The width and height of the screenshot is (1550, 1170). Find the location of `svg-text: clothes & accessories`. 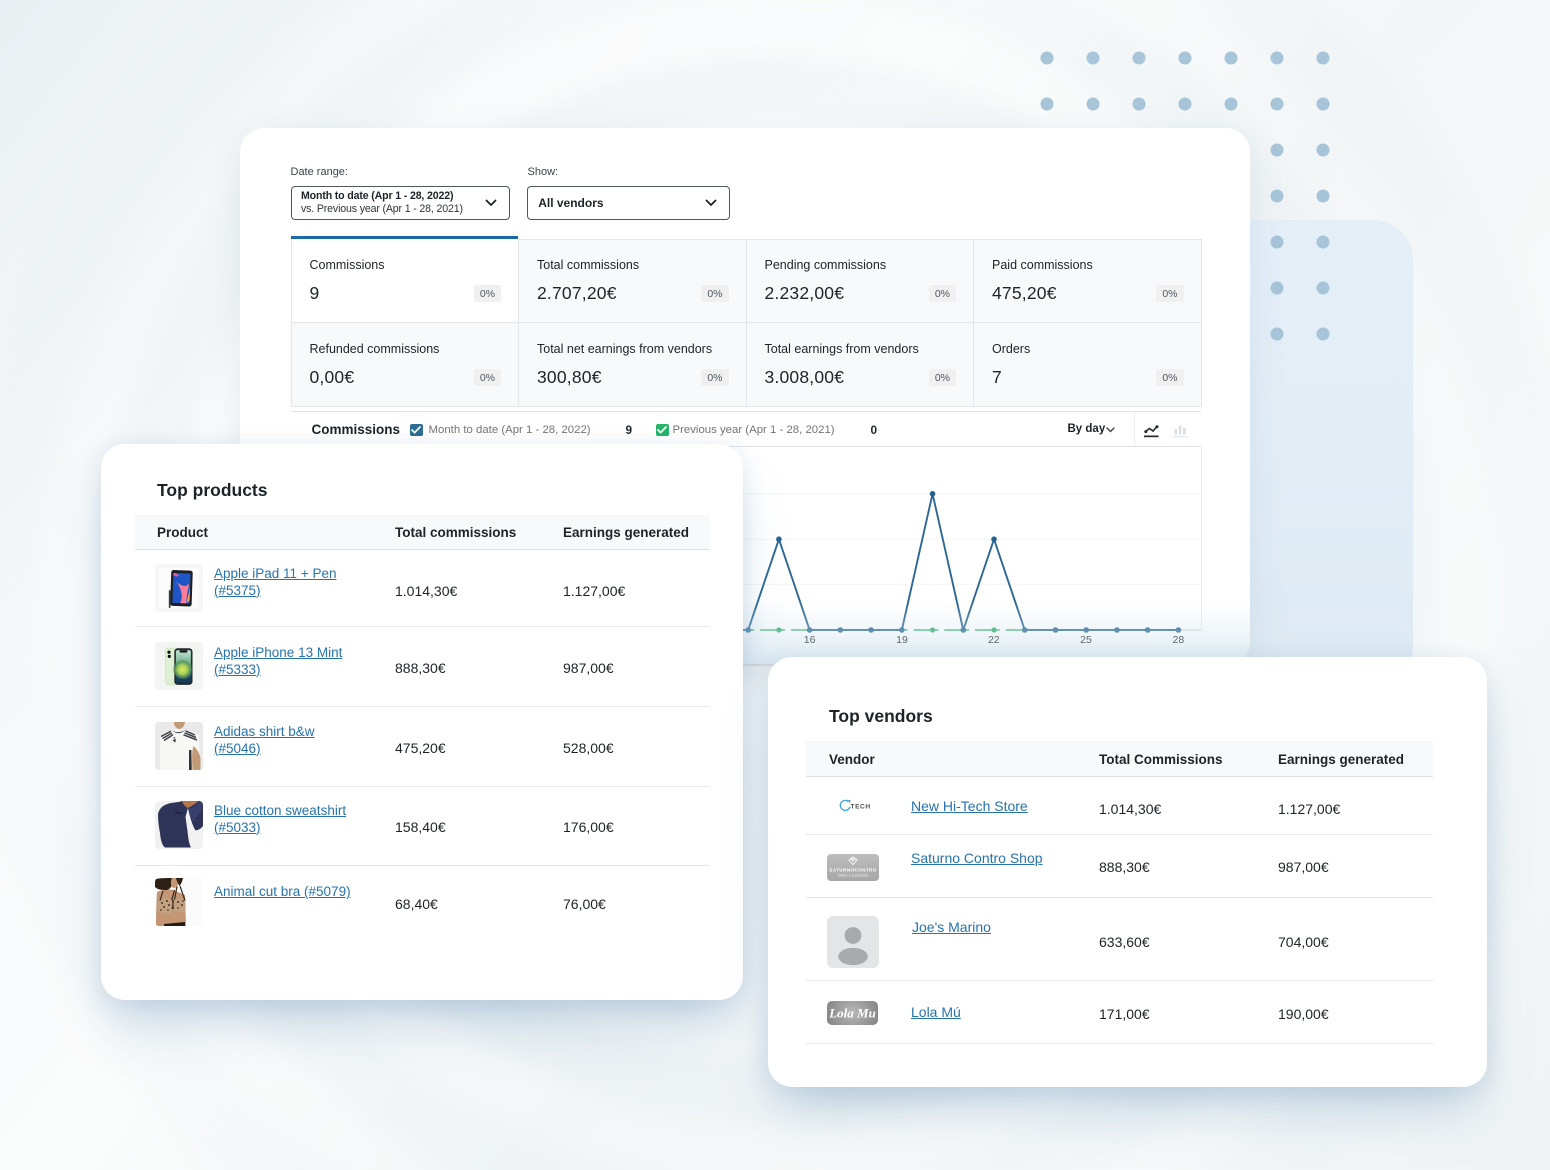

svg-text: clothes & accessories is located at coordinates (853, 876).